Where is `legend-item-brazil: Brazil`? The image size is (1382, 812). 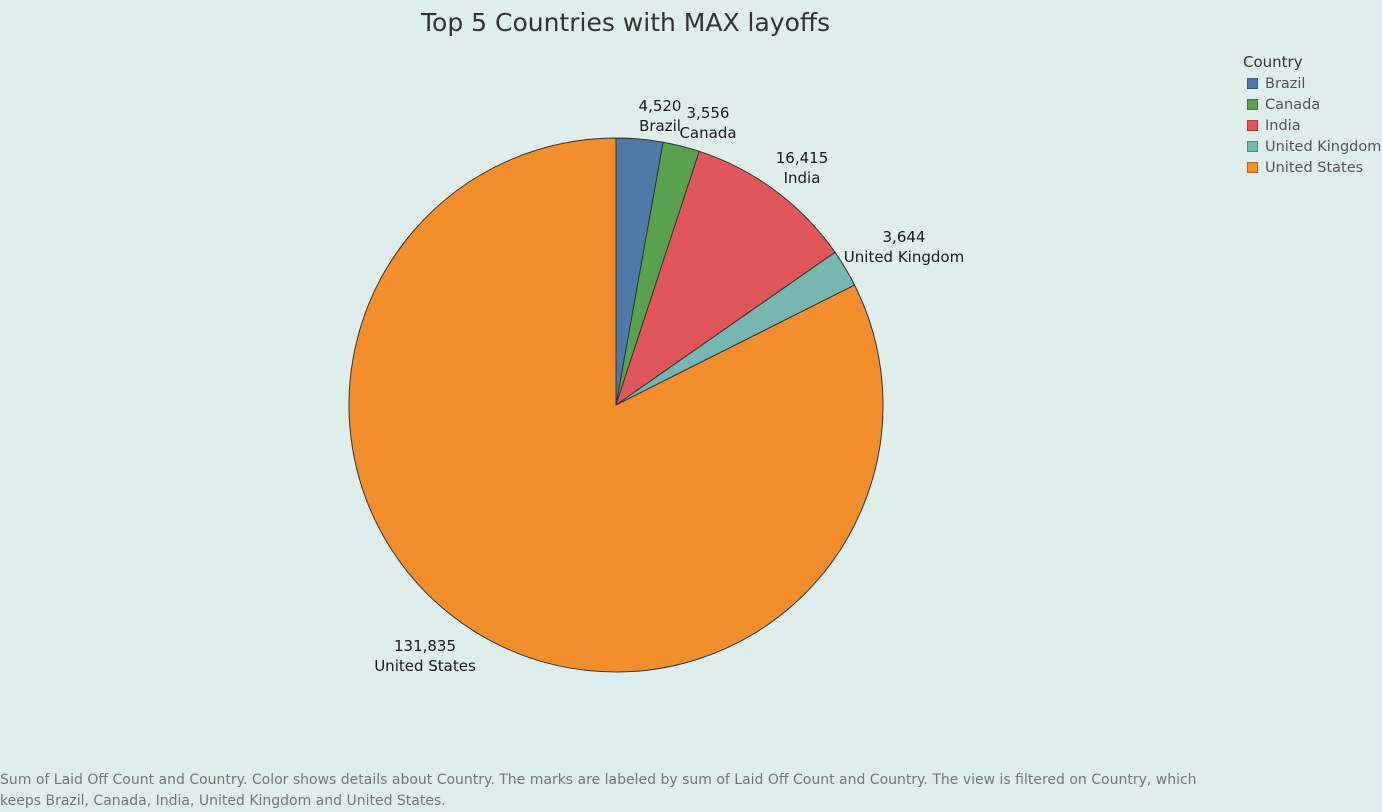
legend-item-brazil: Brazil is located at coordinates (1312, 83).